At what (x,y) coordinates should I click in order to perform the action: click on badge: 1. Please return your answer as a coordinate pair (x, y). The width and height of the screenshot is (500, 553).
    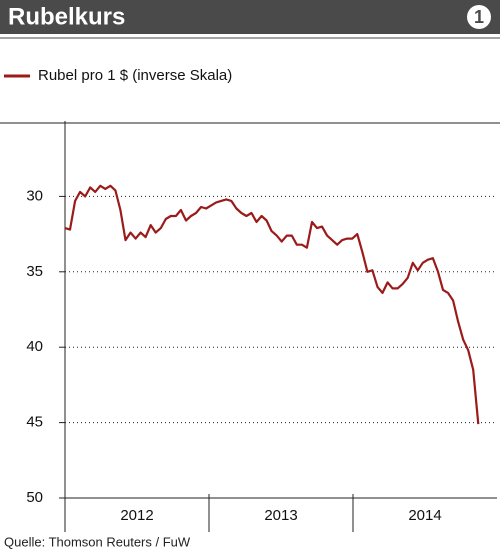
    Looking at the image, I should click on (479, 17).